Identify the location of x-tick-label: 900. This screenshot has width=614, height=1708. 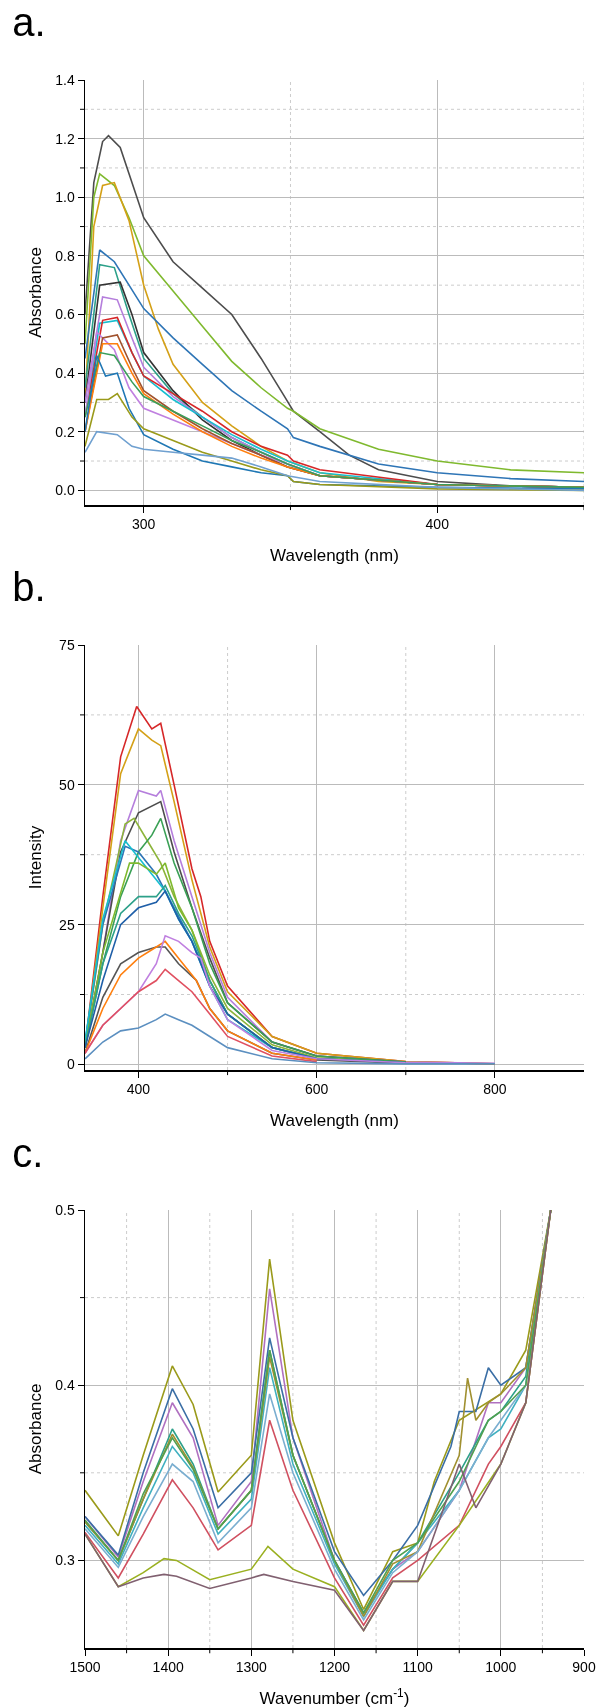
(584, 1667).